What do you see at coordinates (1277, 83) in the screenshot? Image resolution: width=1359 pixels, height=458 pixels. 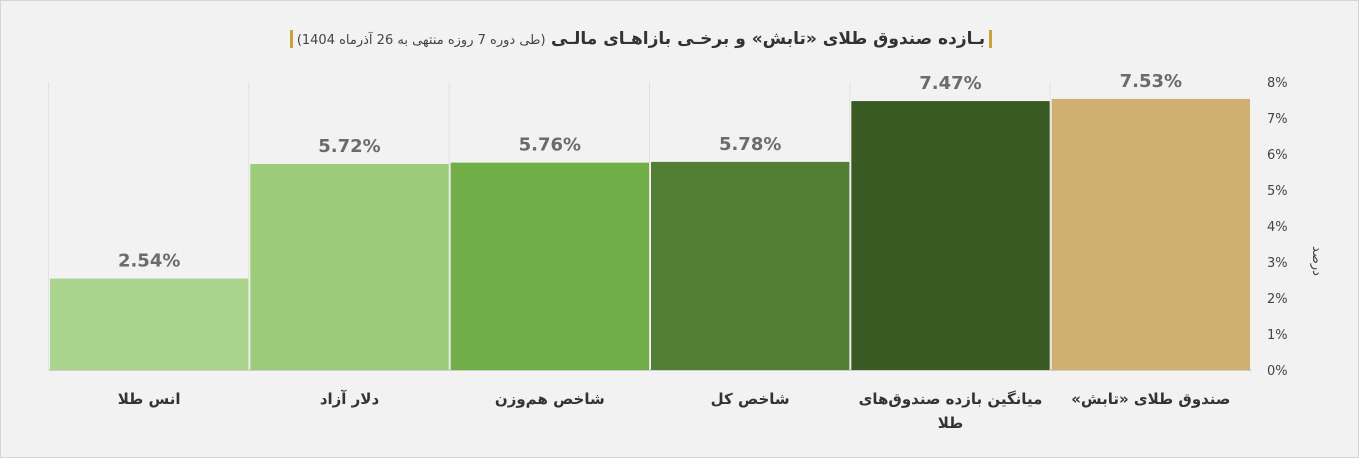 I see `y-tick-label: 8%` at bounding box center [1277, 83].